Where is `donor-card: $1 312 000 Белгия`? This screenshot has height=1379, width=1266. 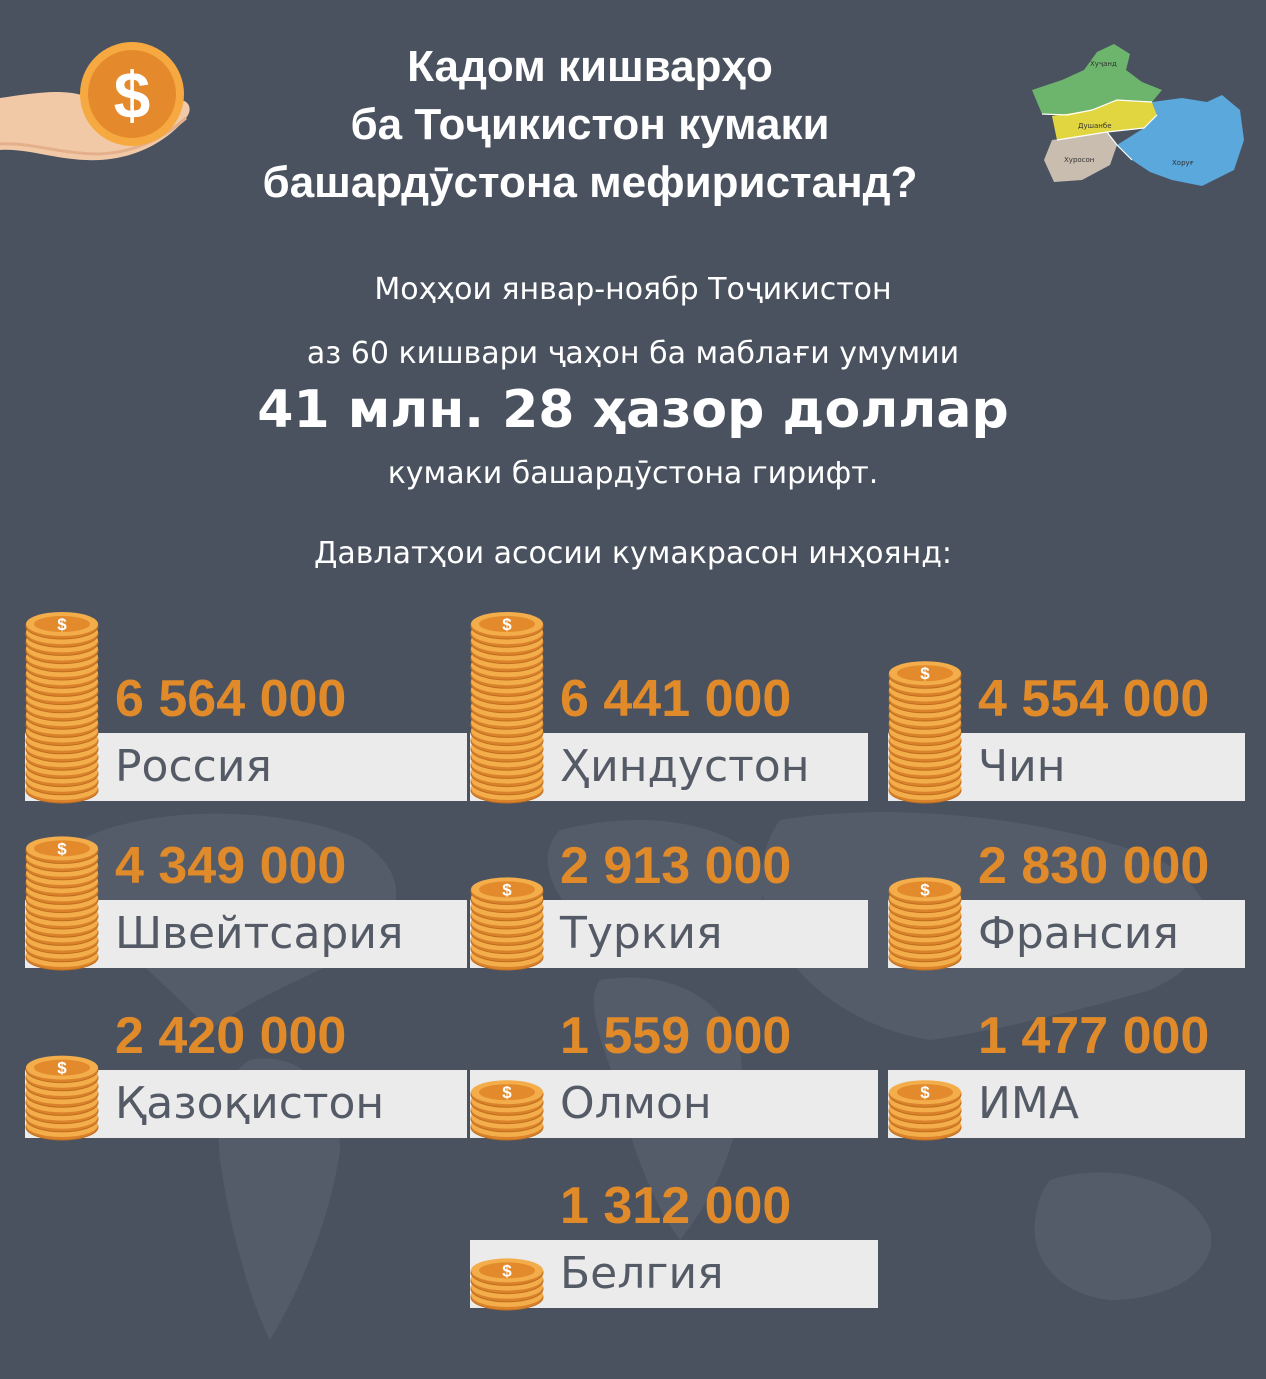
donor-card: $1 312 000 Белгия is located at coordinates (674, 1245).